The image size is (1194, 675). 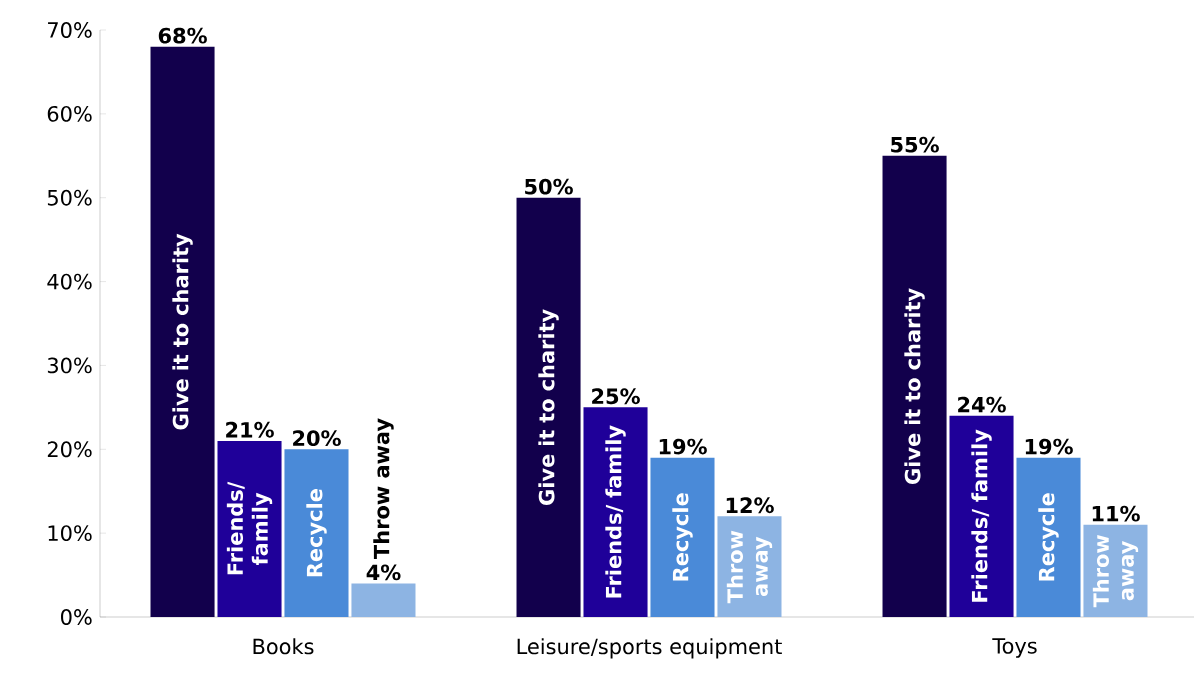 What do you see at coordinates (182, 35) in the screenshot?
I see `data-label: 68%` at bounding box center [182, 35].